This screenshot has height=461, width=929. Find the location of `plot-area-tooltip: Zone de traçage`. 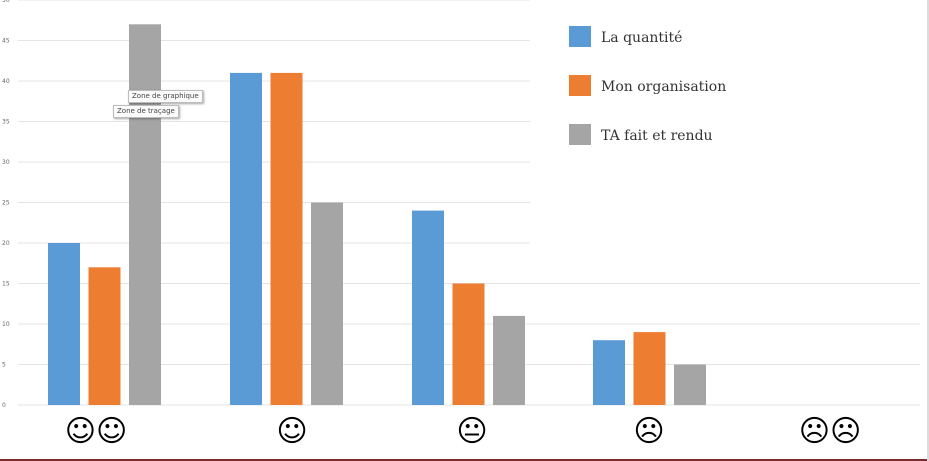

plot-area-tooltip: Zone de traçage is located at coordinates (146, 111).